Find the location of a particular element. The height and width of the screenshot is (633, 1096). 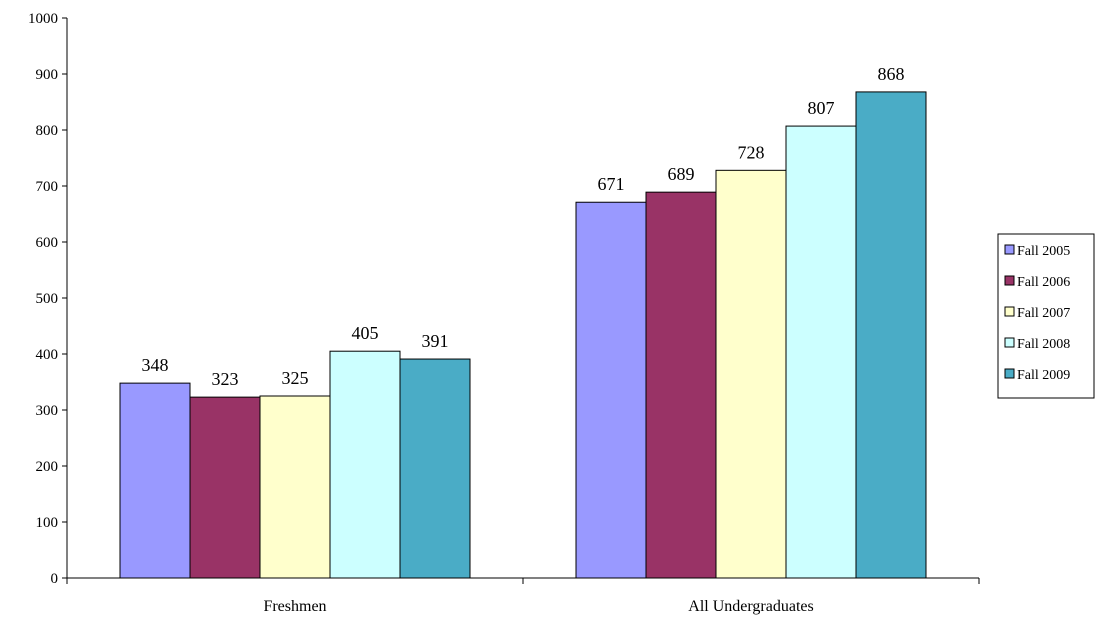

bar-value-label: 405 is located at coordinates (365, 333).